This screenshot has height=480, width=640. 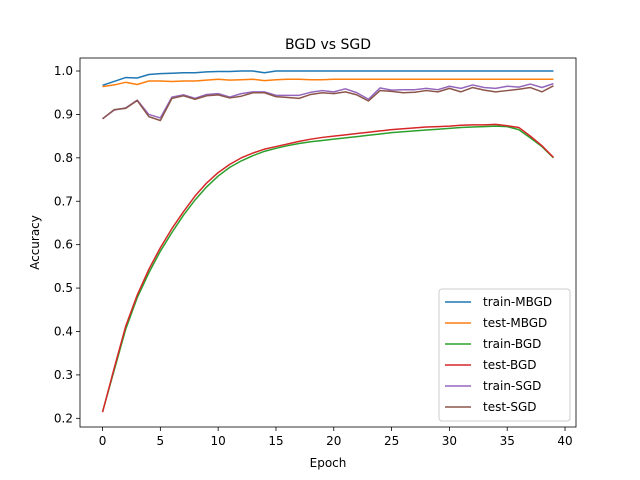 I want to click on x-tick-label: 15, so click(x=275, y=441).